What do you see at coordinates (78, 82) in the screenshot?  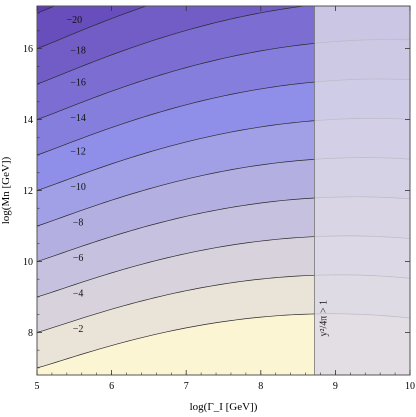 I see `contour-label: −16` at bounding box center [78, 82].